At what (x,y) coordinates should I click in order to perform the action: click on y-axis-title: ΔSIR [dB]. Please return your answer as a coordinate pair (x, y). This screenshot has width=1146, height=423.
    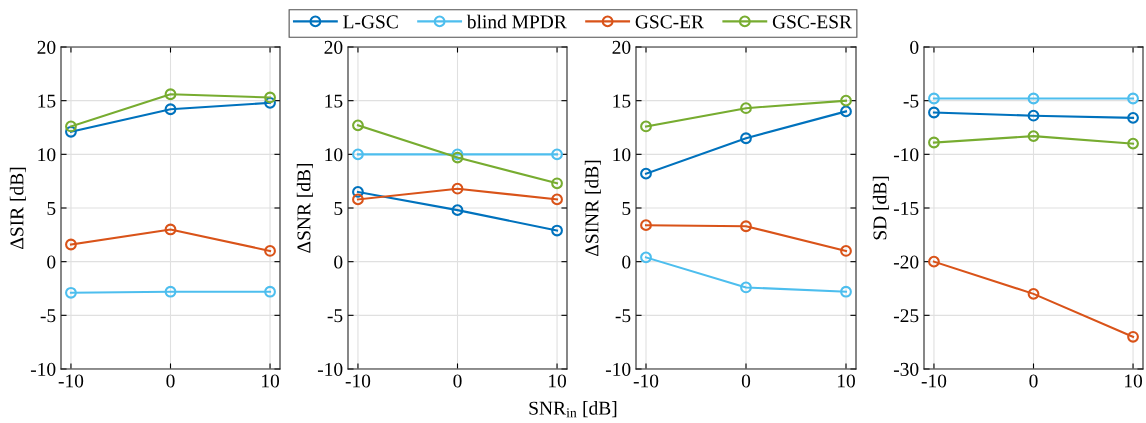
    Looking at the image, I should click on (17, 208).